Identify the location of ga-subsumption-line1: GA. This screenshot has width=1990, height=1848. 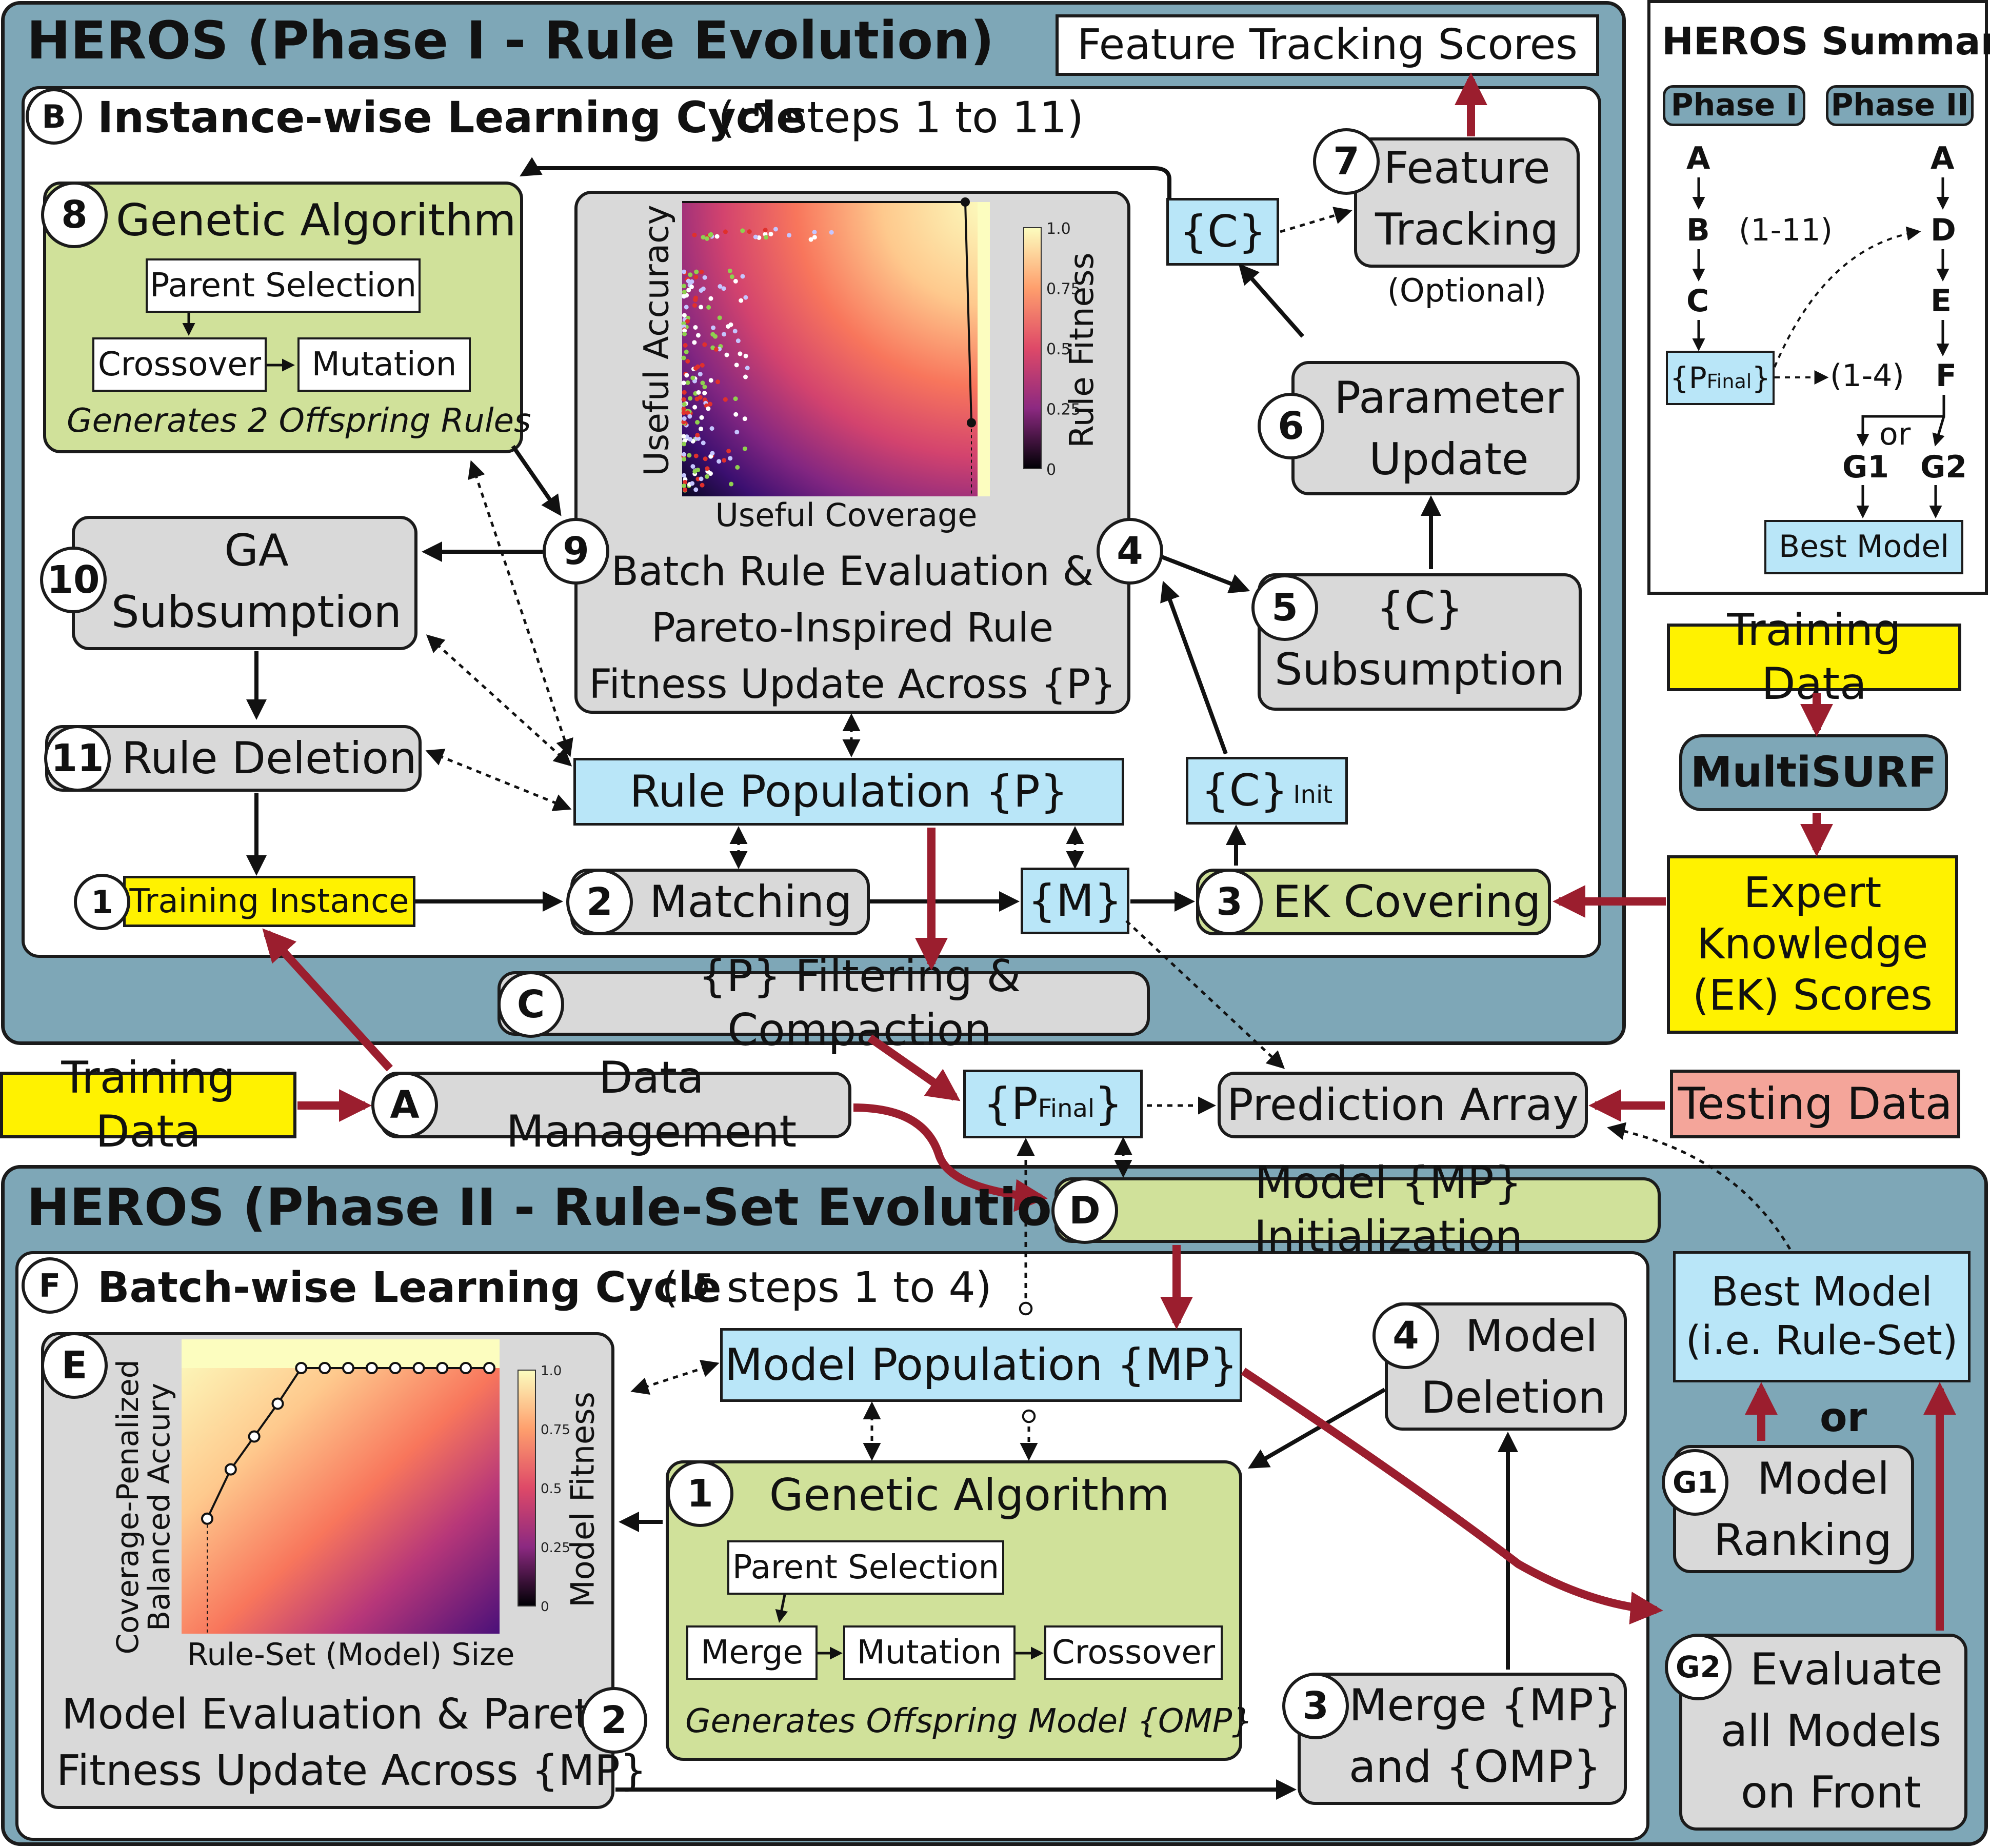
(256, 551).